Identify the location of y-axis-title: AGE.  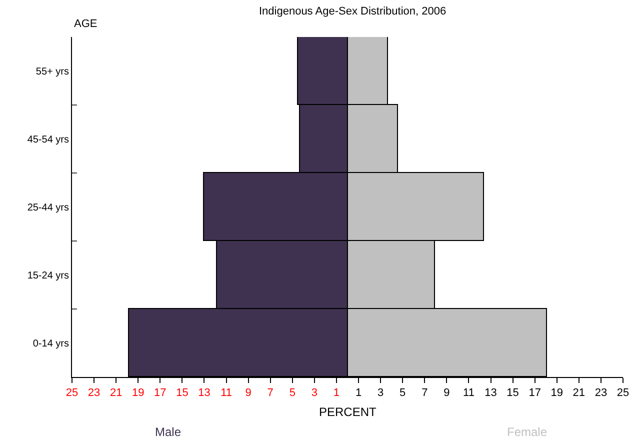
(86, 24).